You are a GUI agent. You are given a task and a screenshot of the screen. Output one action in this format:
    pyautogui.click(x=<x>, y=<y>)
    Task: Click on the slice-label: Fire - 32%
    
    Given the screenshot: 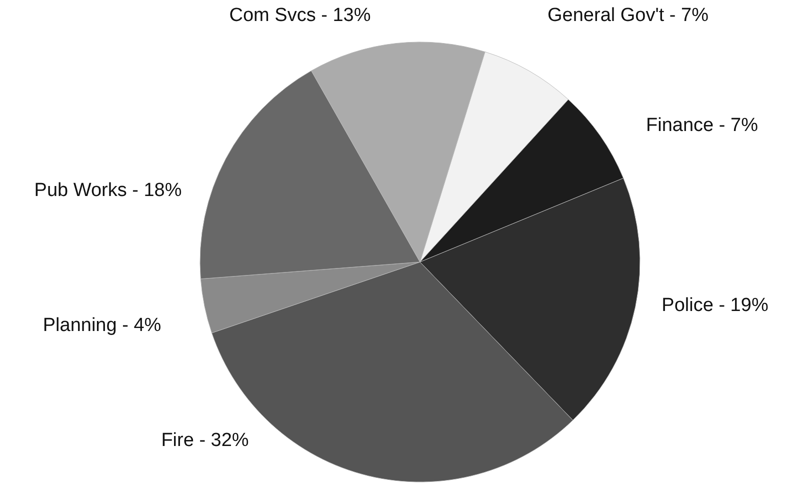 What is the action you would take?
    pyautogui.click(x=205, y=440)
    